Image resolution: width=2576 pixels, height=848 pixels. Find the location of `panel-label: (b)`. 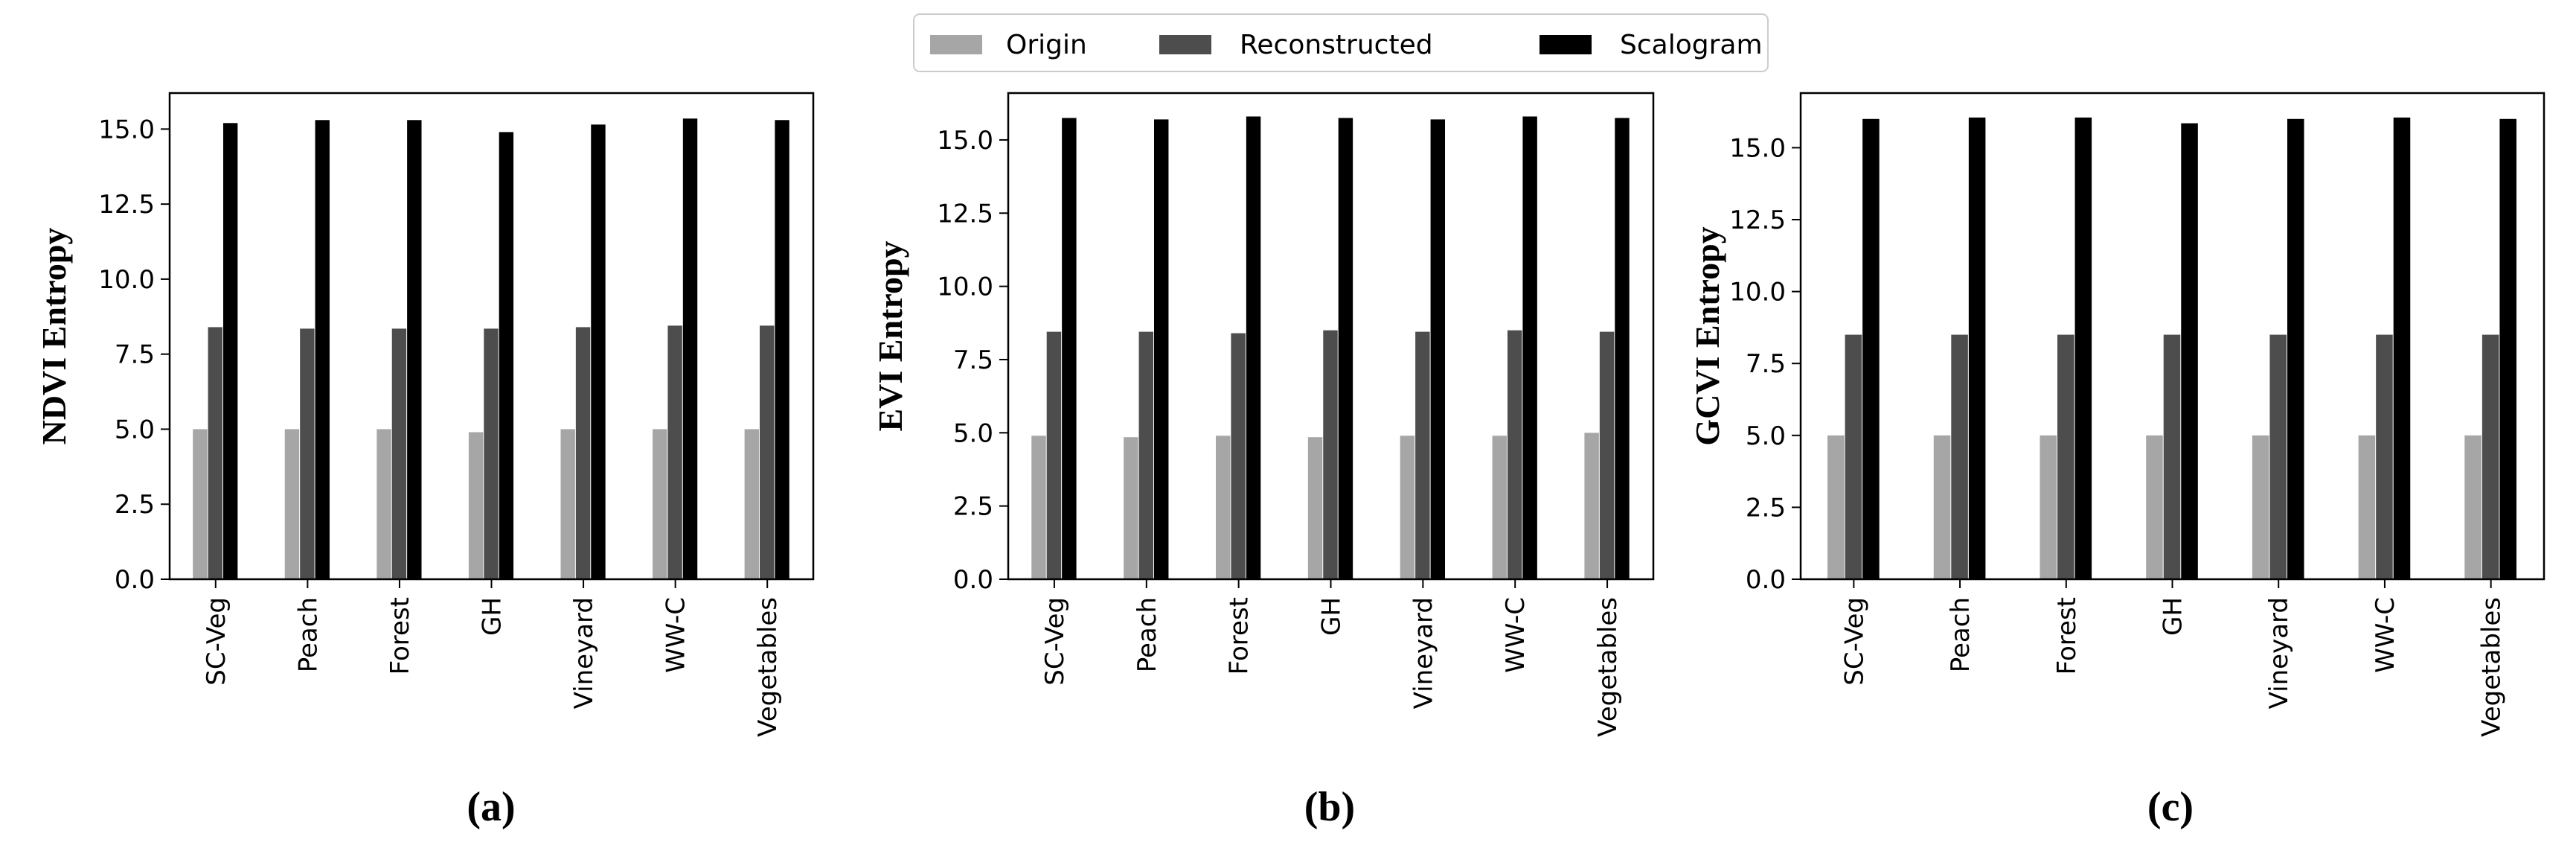

panel-label: (b) is located at coordinates (1329, 807).